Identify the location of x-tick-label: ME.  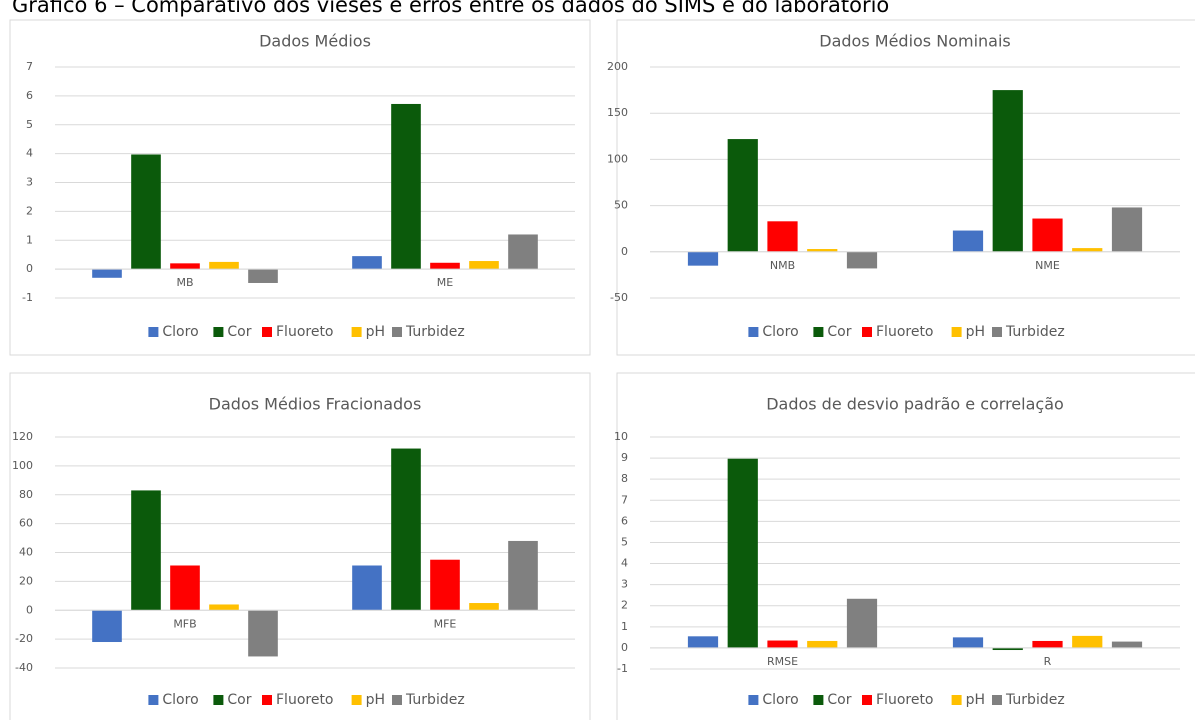
(445, 282).